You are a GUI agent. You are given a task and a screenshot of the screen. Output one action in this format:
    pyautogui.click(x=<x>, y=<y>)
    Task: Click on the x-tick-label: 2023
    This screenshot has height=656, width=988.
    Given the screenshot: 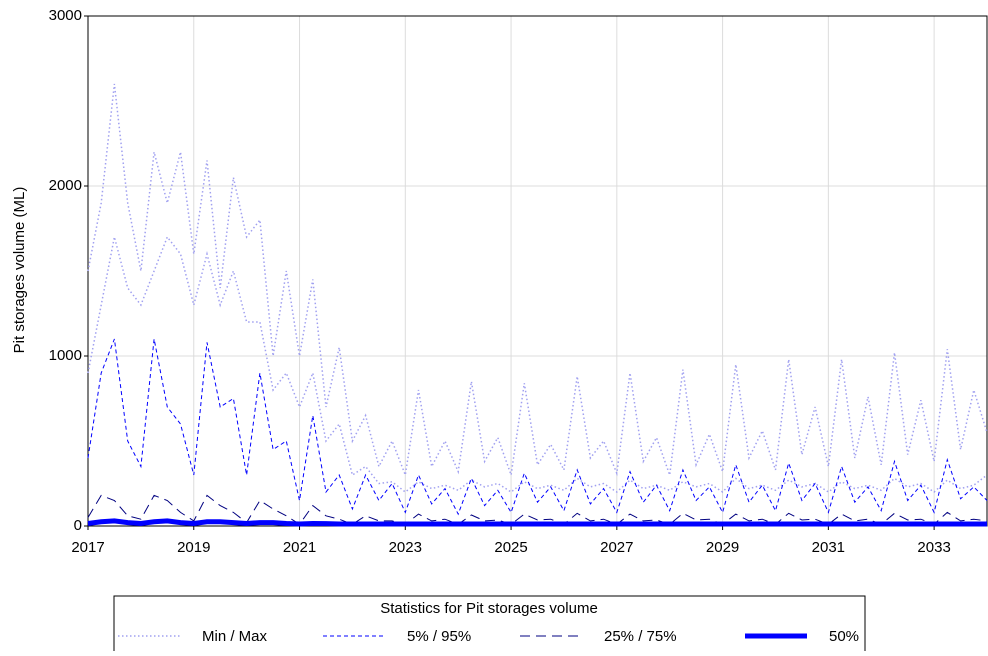 What is the action you would take?
    pyautogui.click(x=405, y=547)
    